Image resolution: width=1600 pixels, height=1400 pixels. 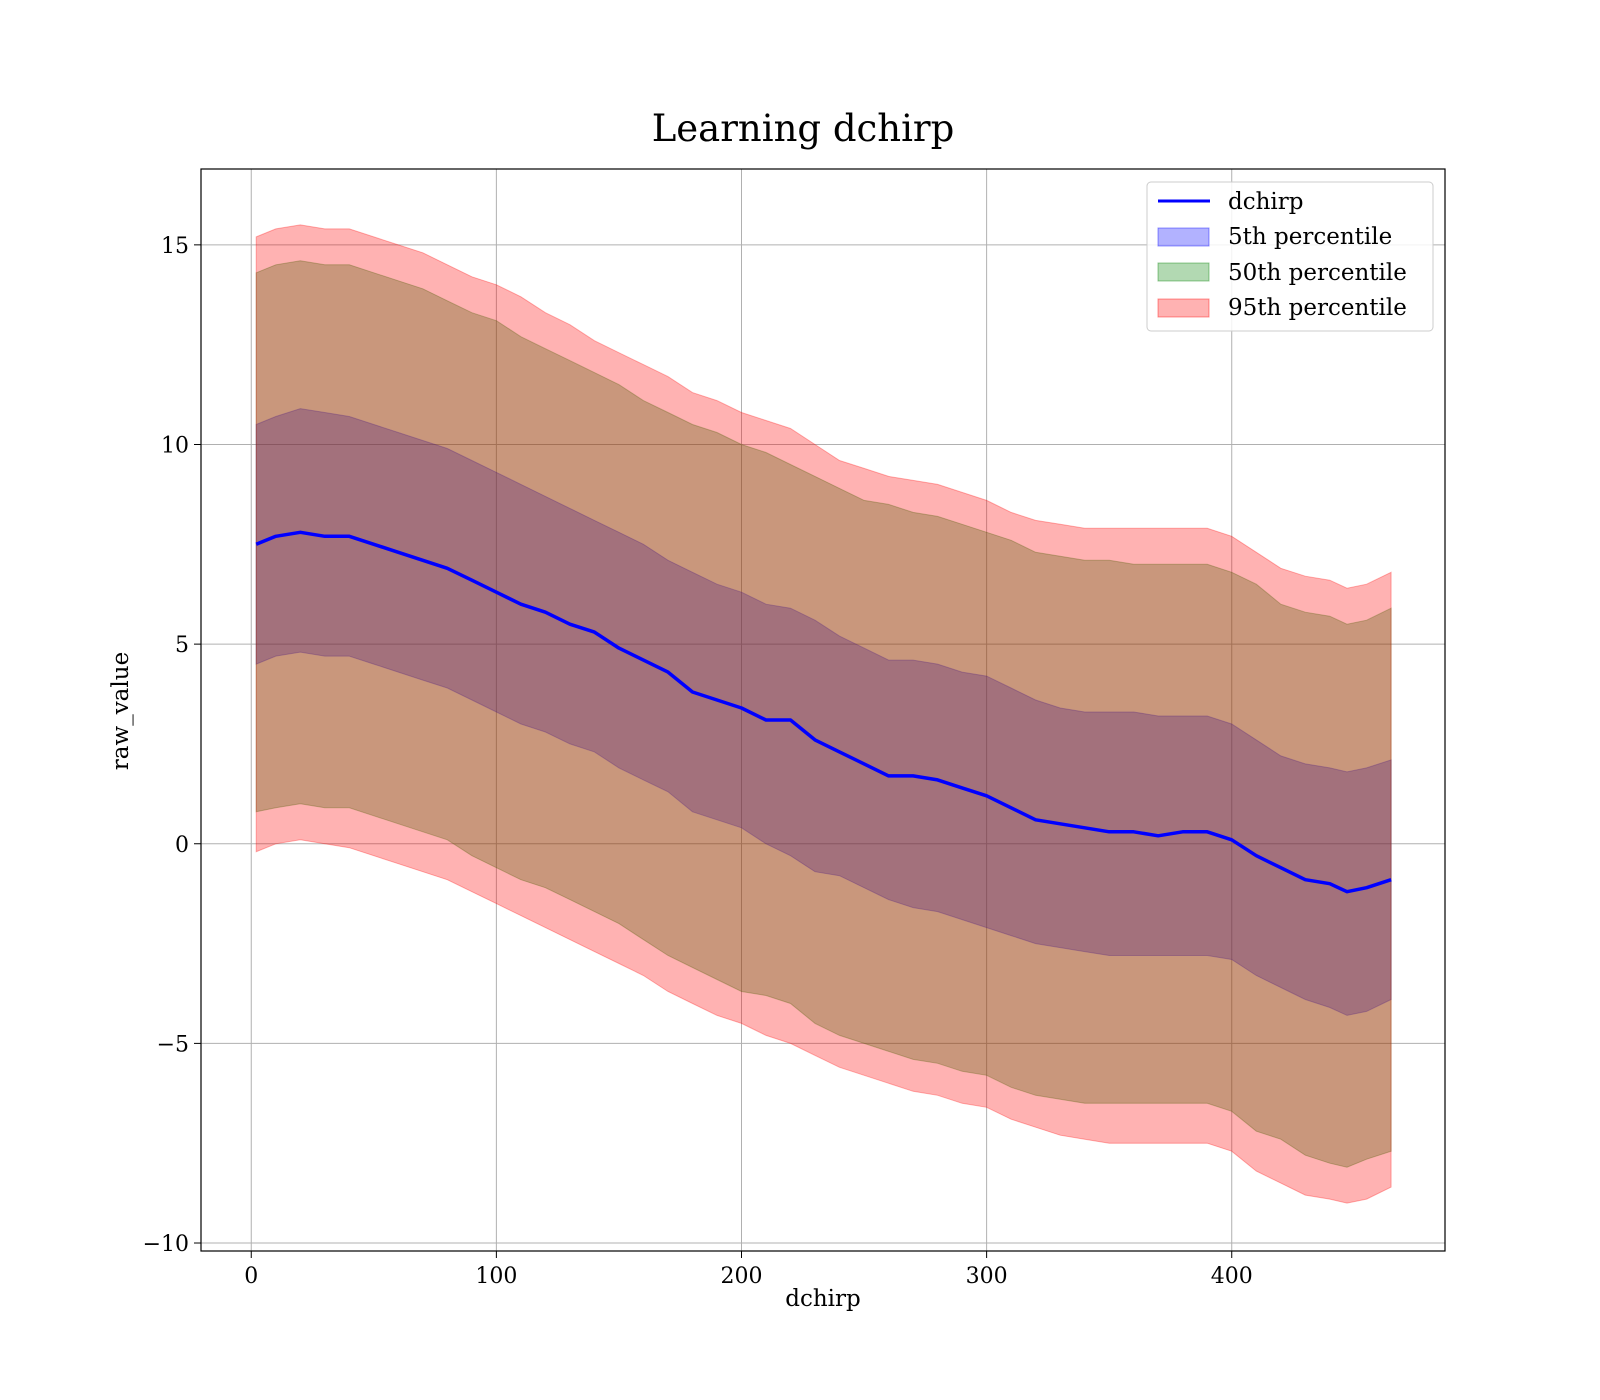 What do you see at coordinates (1317, 308) in the screenshot?
I see `legend-label-95th-percentile: 95th percentile` at bounding box center [1317, 308].